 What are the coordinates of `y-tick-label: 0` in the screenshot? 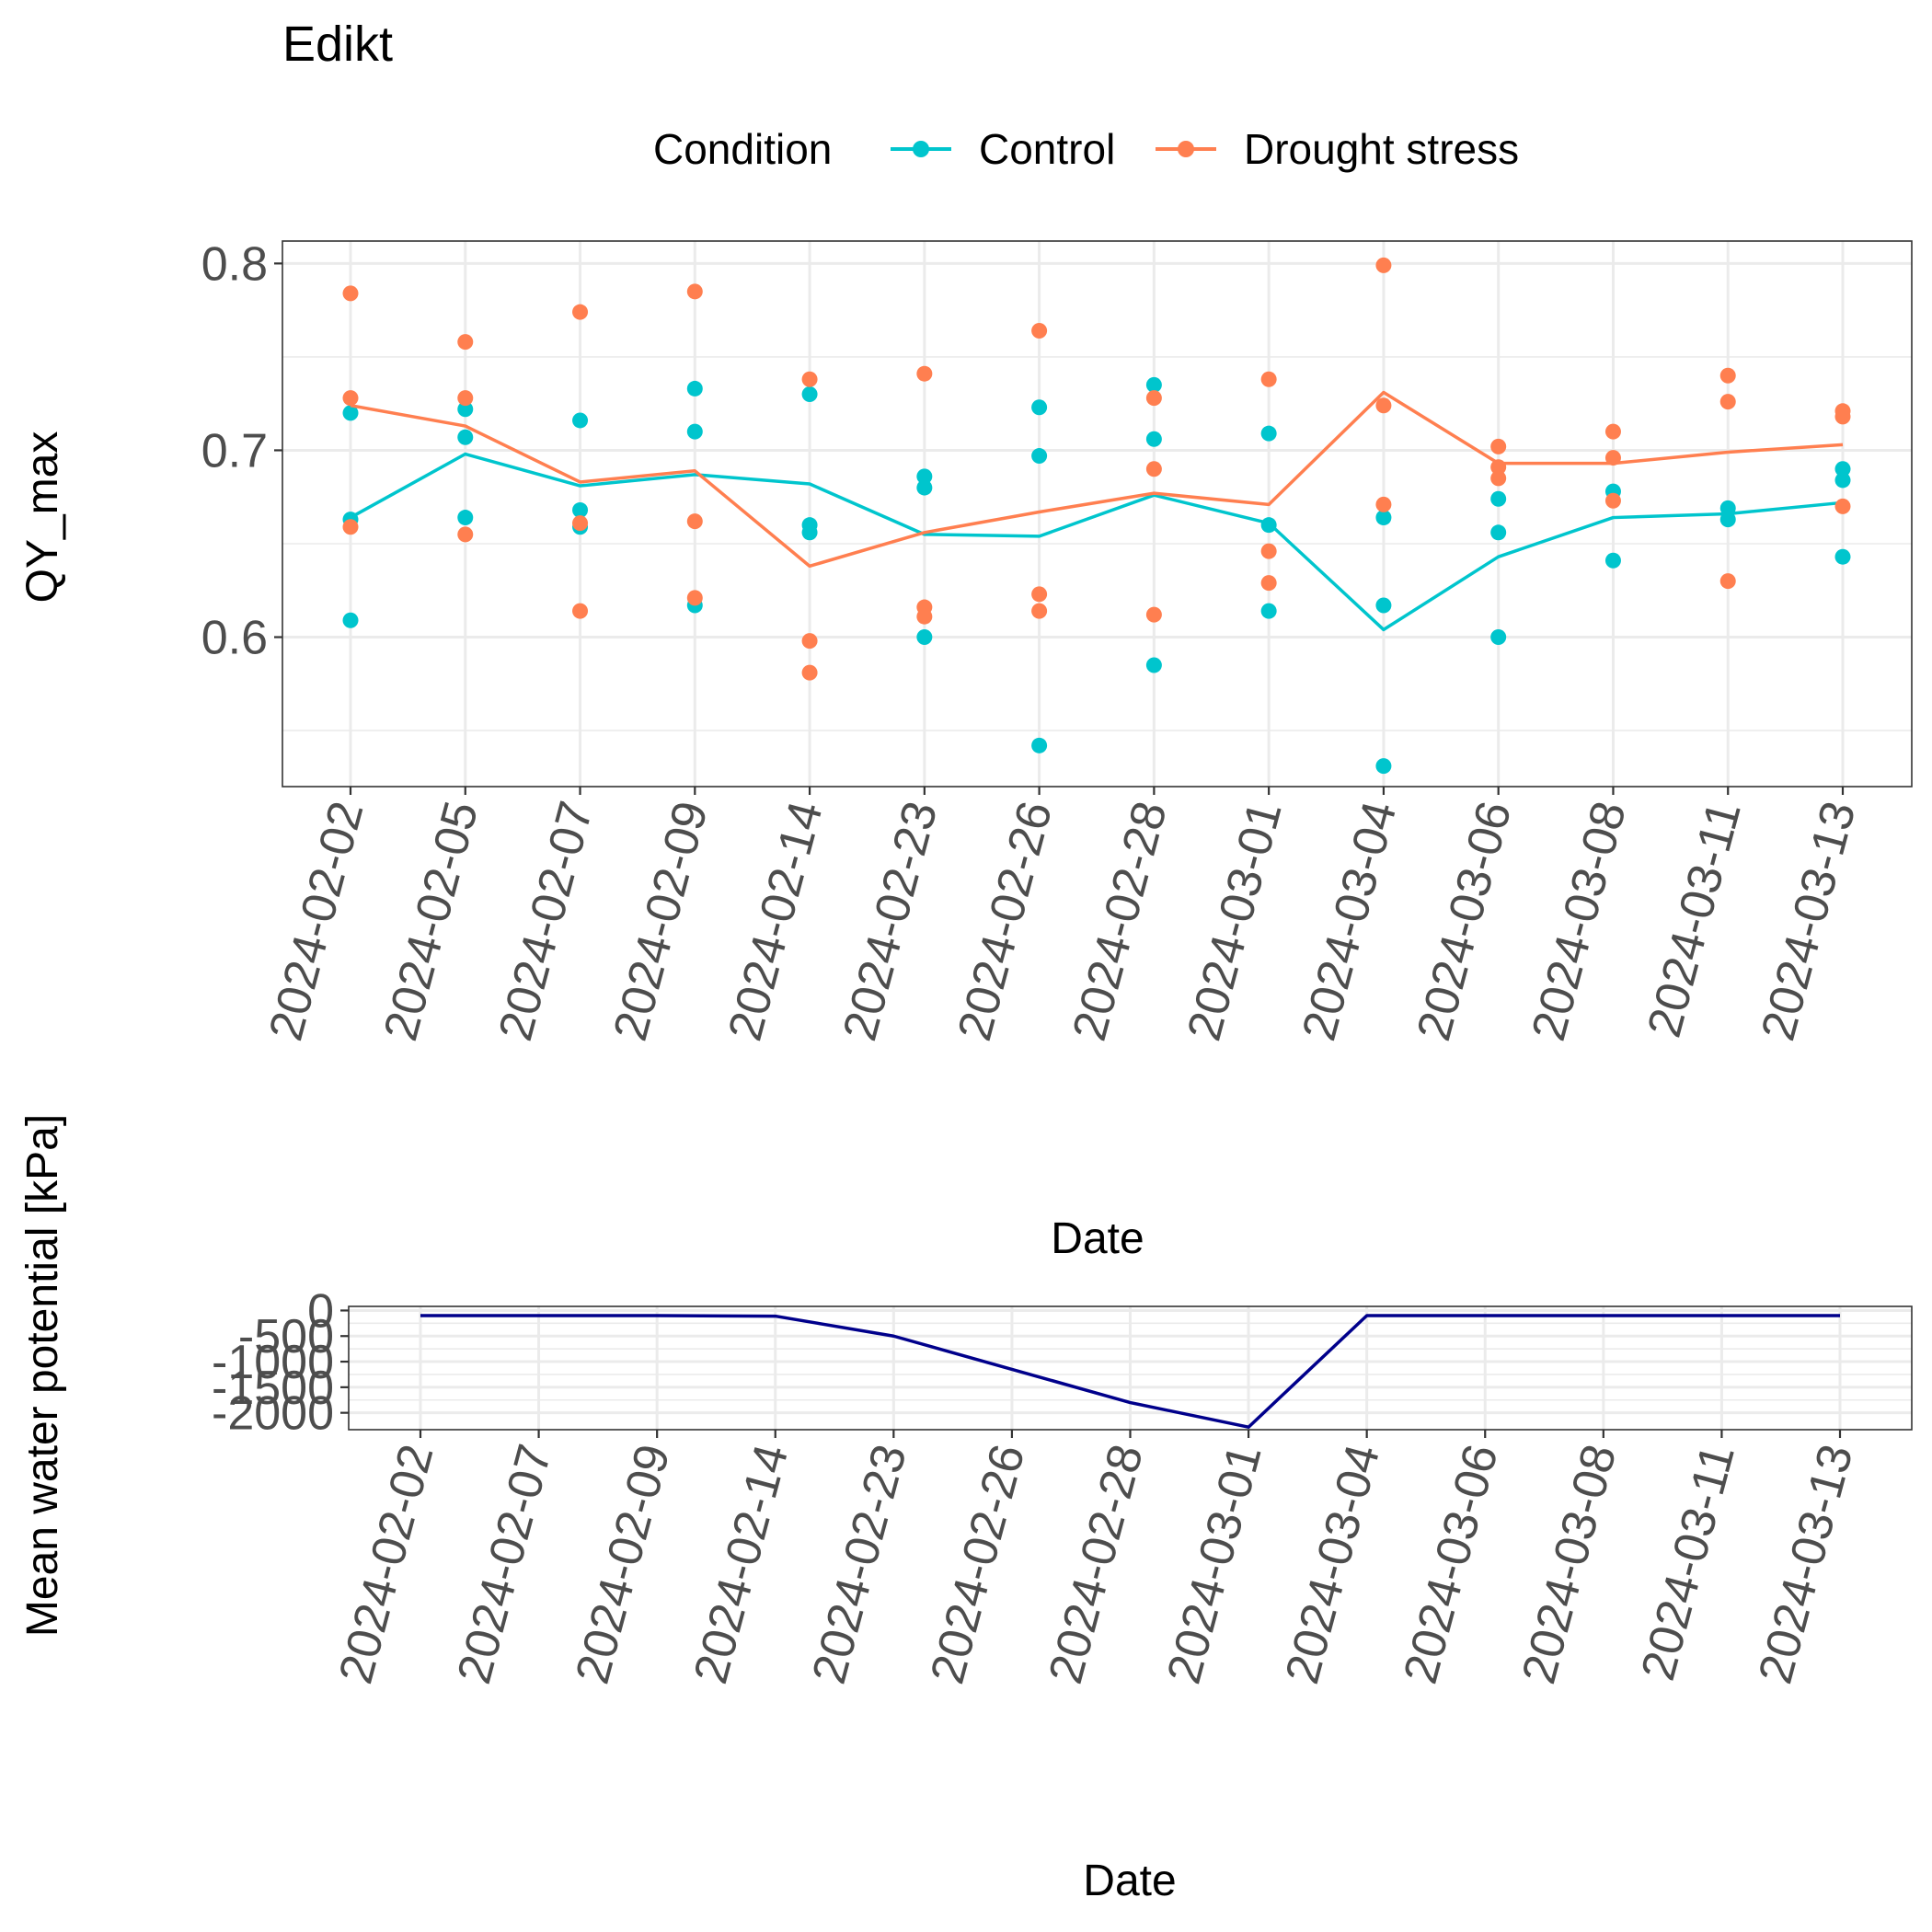 It's located at (320, 1311).